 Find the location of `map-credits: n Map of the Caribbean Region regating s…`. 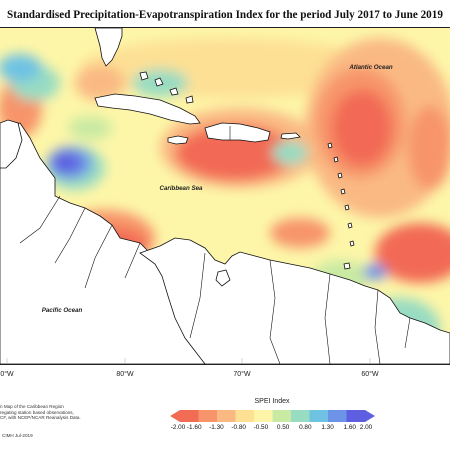

map-credits: n Map of the Caribbean Region regating s… is located at coordinates (40, 412).